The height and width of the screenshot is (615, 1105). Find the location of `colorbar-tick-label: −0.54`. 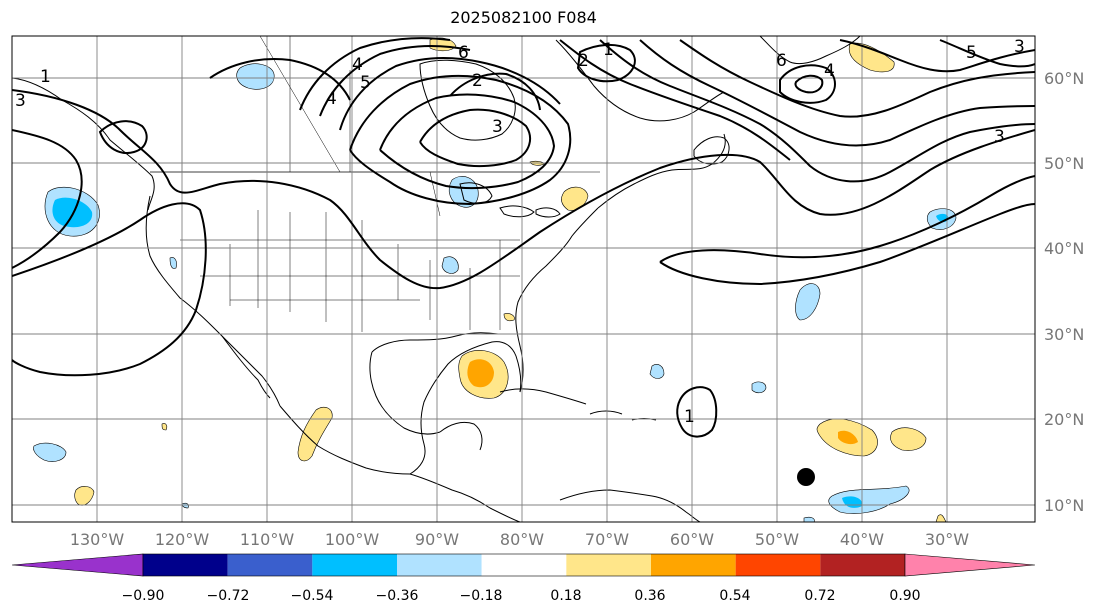

colorbar-tick-label: −0.54 is located at coordinates (312, 596).